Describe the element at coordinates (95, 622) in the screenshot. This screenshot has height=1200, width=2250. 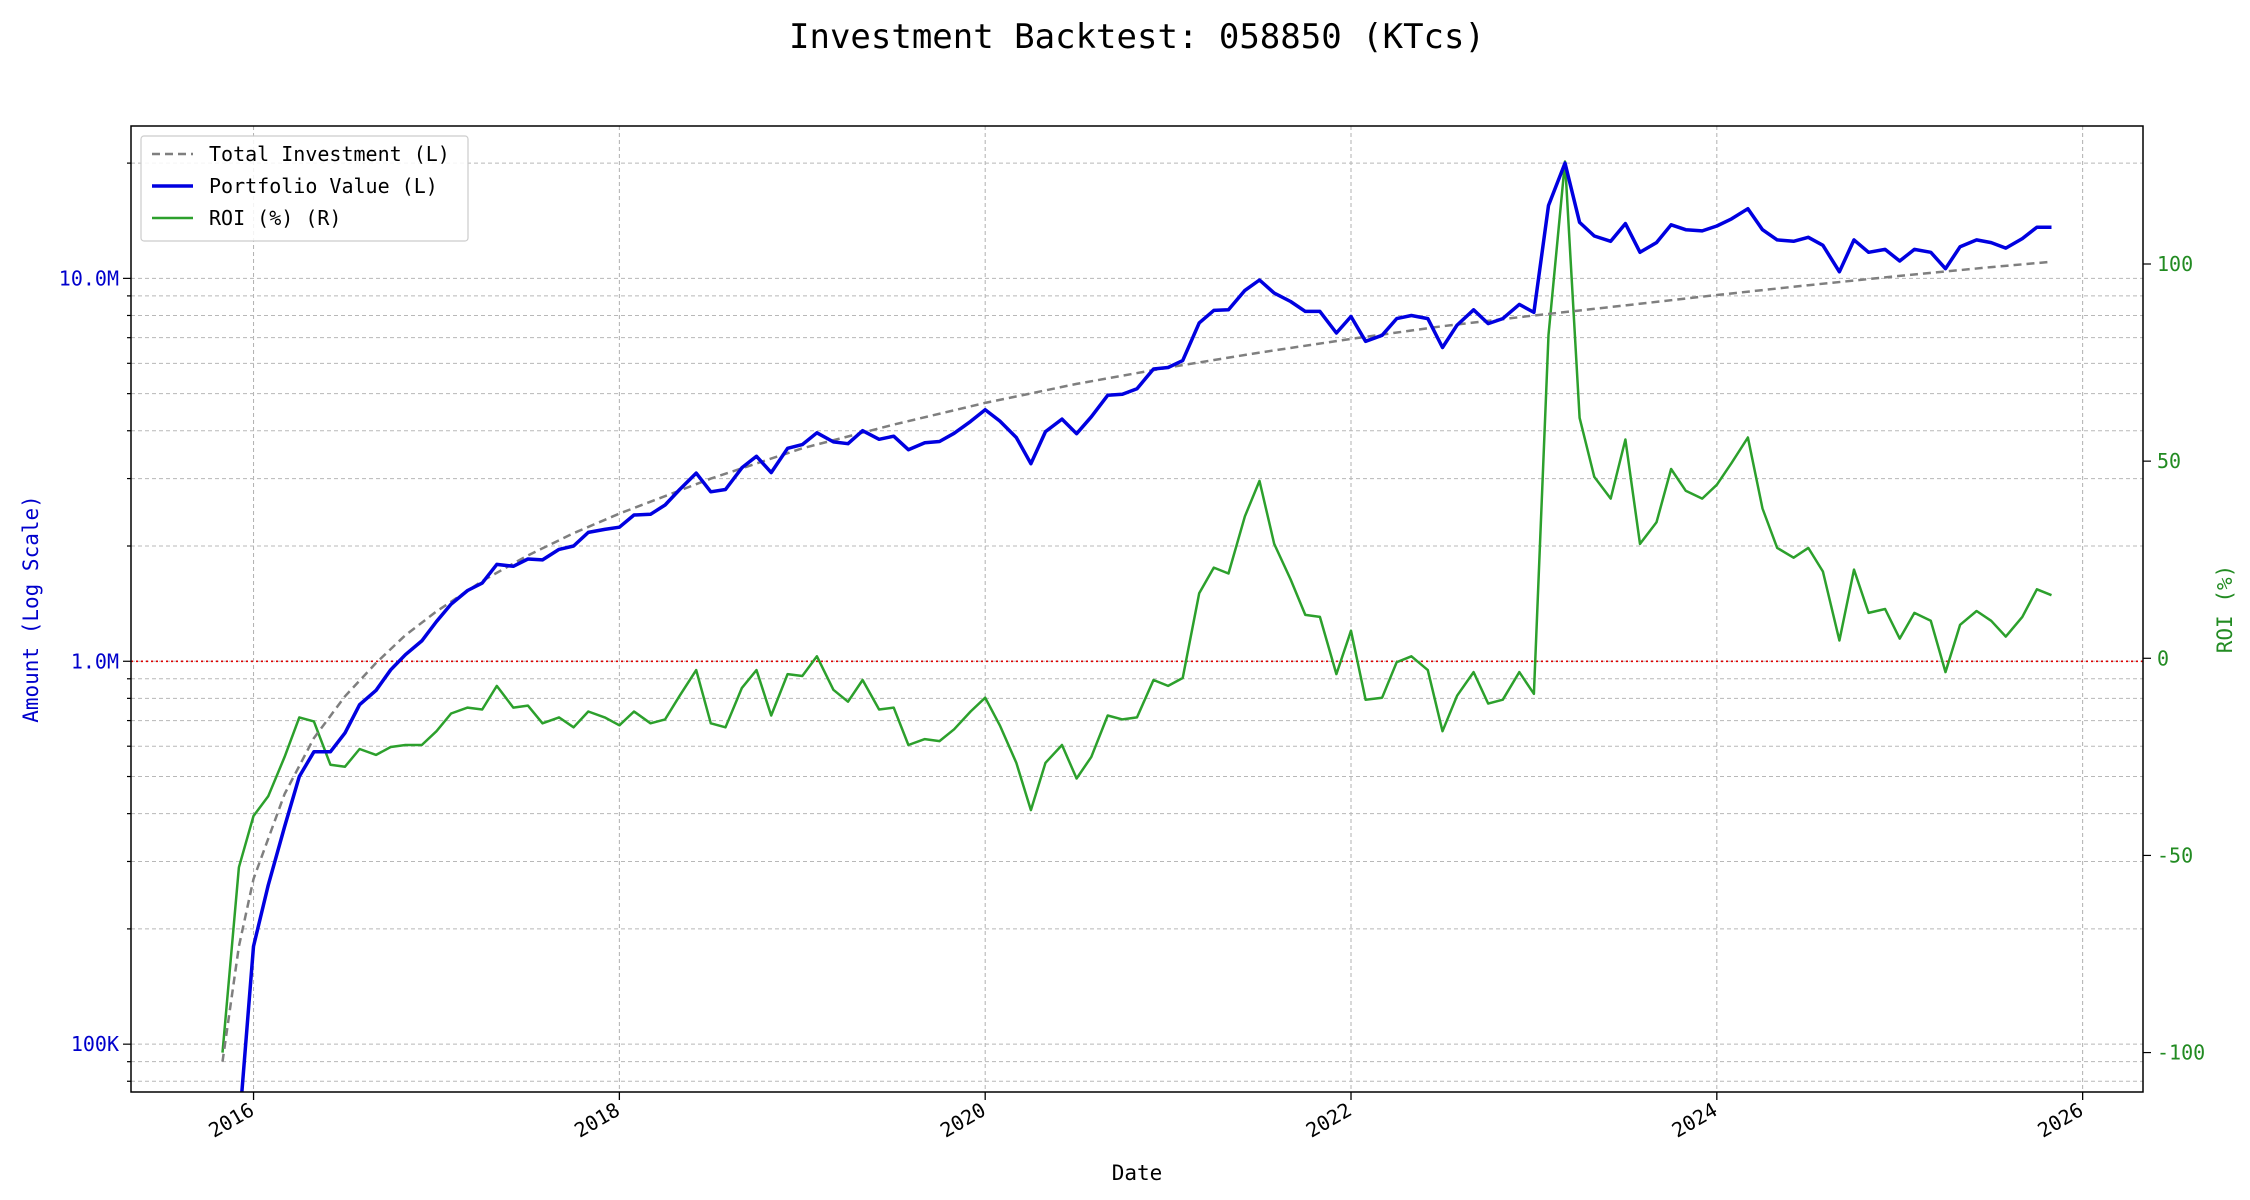
I see `left-axis-ticks: 100K 1.0M 10.0M` at that location.